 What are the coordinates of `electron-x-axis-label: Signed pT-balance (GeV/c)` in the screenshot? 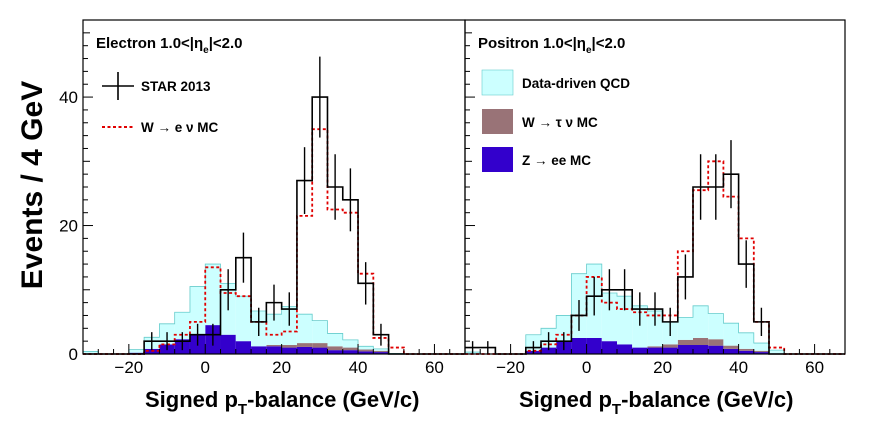 It's located at (282, 402).